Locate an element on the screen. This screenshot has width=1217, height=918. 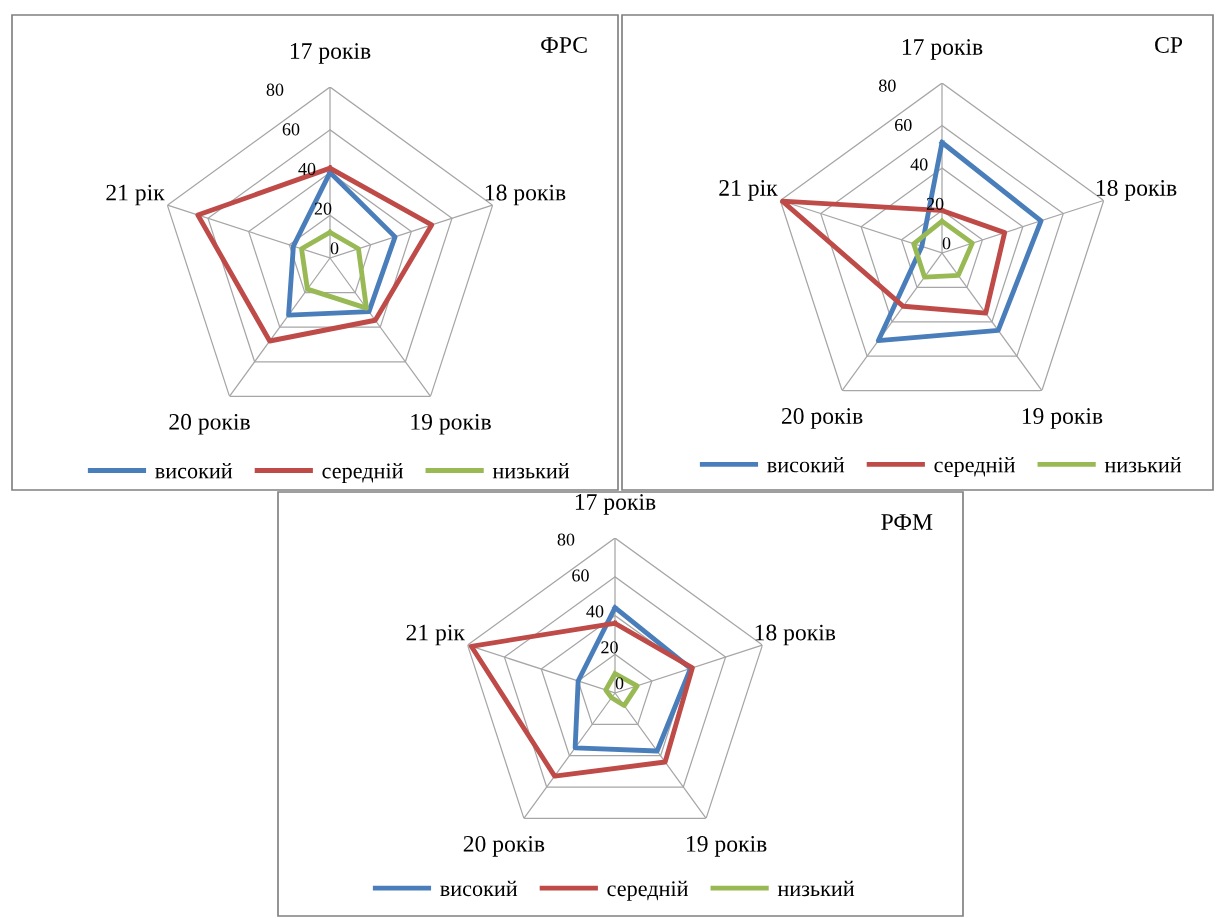
text: РФМ is located at coordinates (907, 522).